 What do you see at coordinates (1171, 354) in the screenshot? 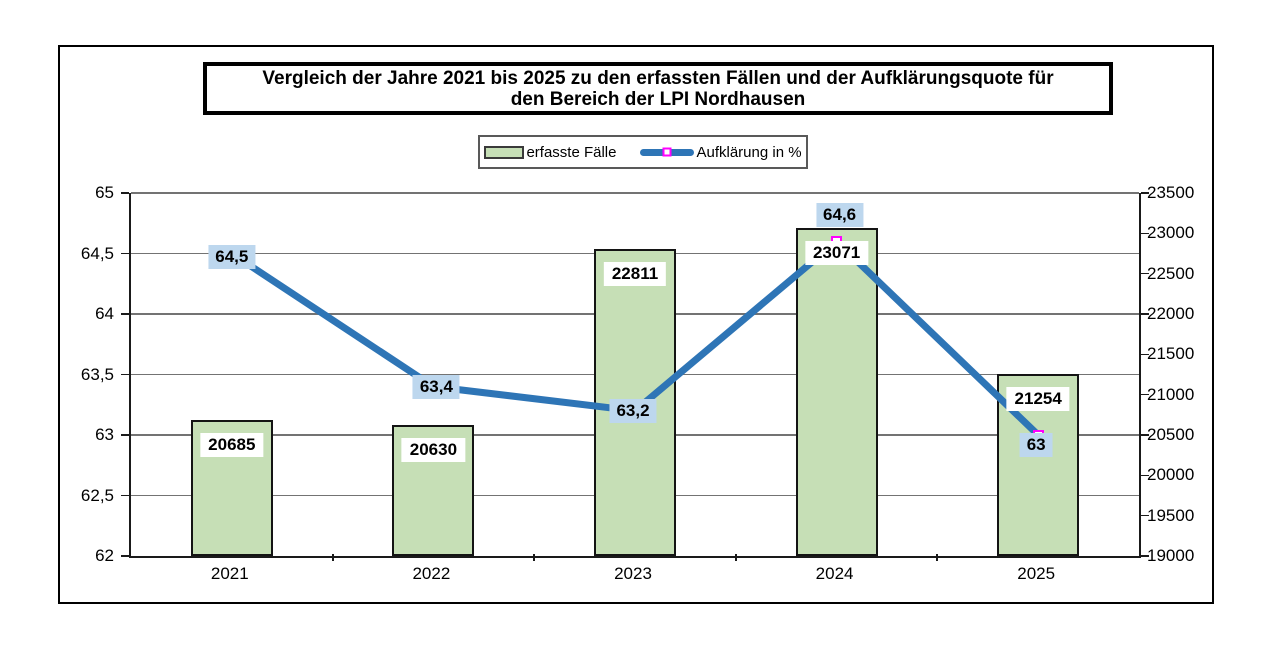
I see `right-axis-tick-label: 21500` at bounding box center [1171, 354].